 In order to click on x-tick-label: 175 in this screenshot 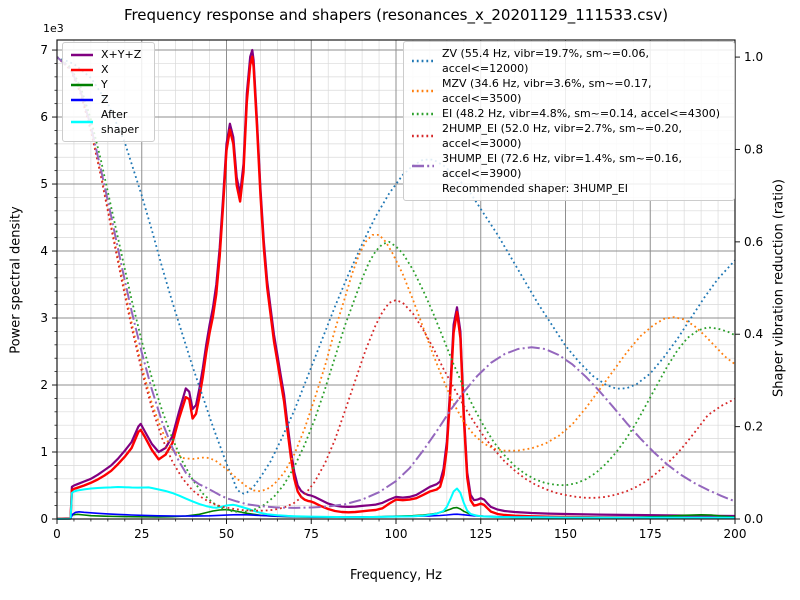, I will do `click(650, 534)`.